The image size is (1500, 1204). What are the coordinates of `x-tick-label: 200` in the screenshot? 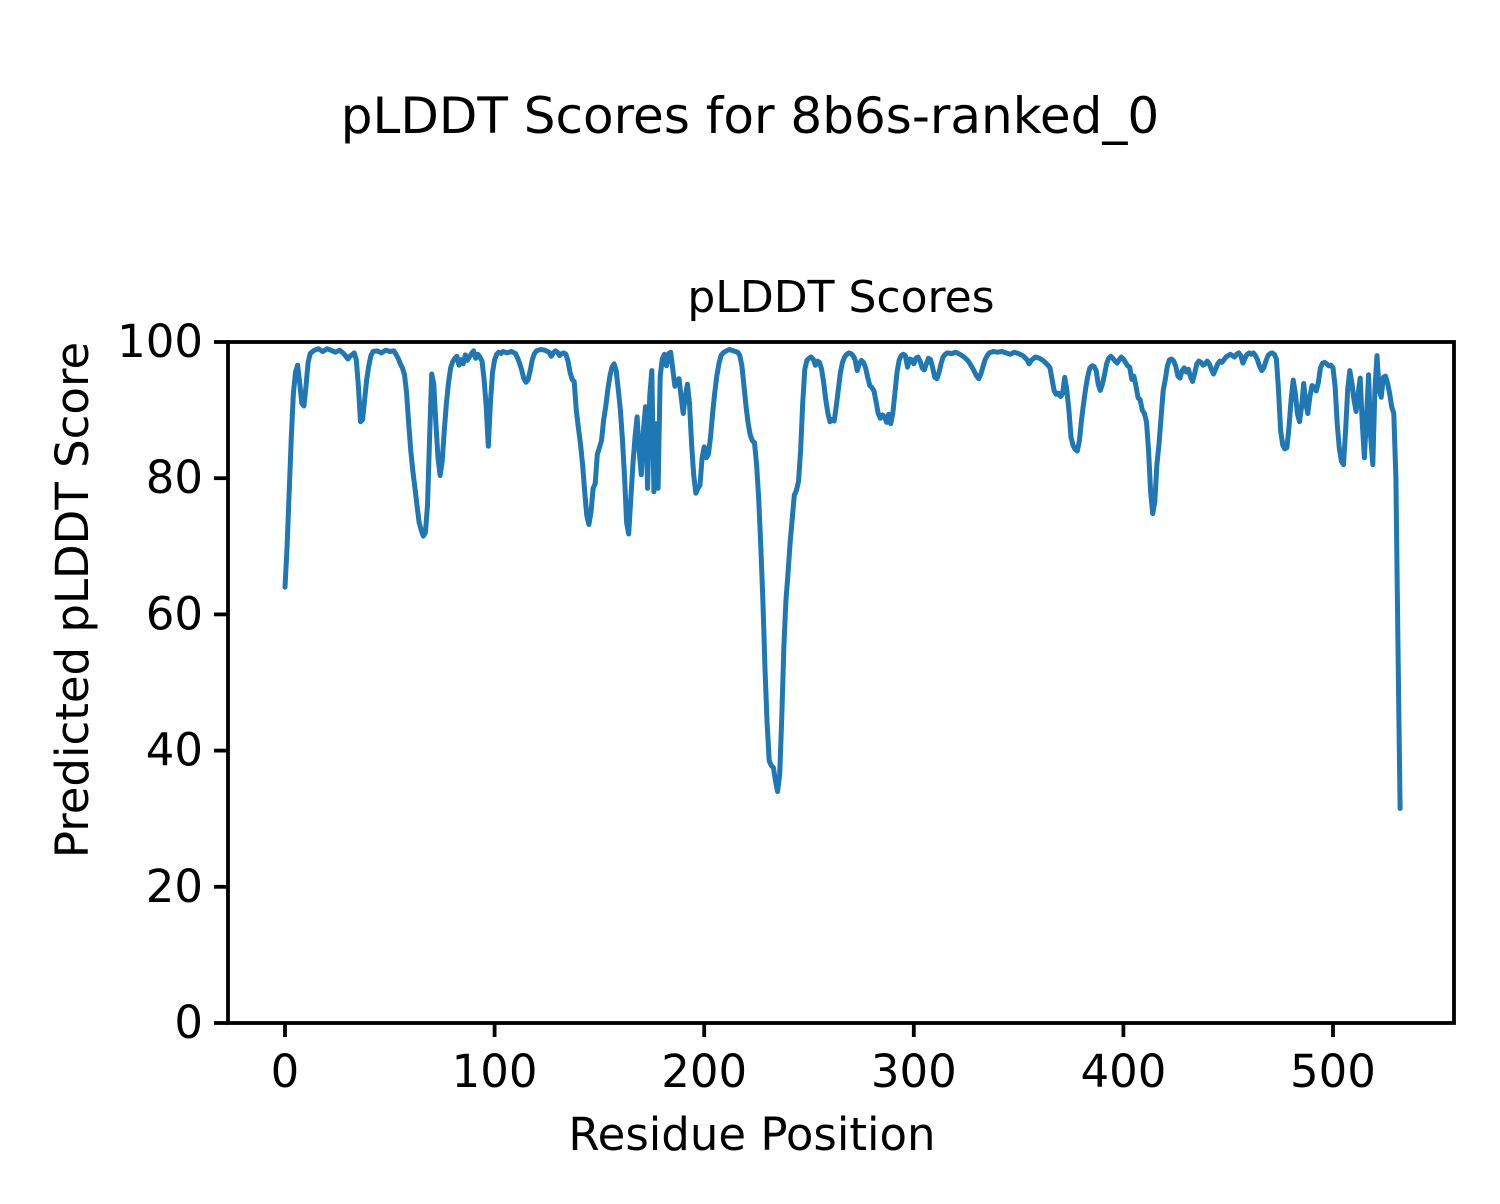 It's located at (704, 1071).